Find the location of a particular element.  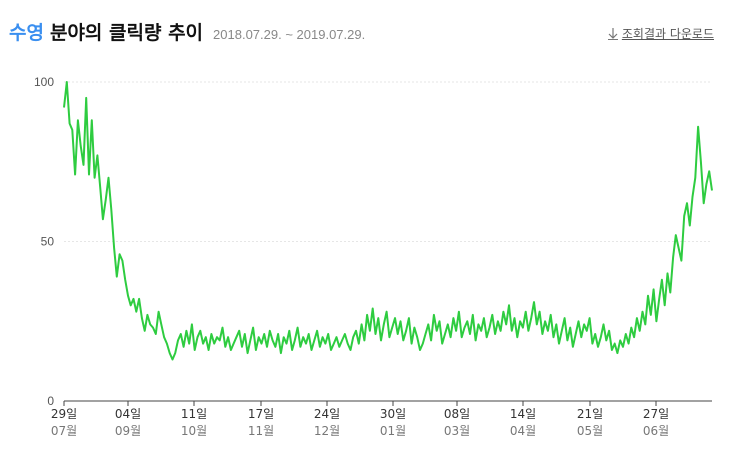

date-range: 2018.07.29. ~ 2019.07.29. is located at coordinates (289, 34).